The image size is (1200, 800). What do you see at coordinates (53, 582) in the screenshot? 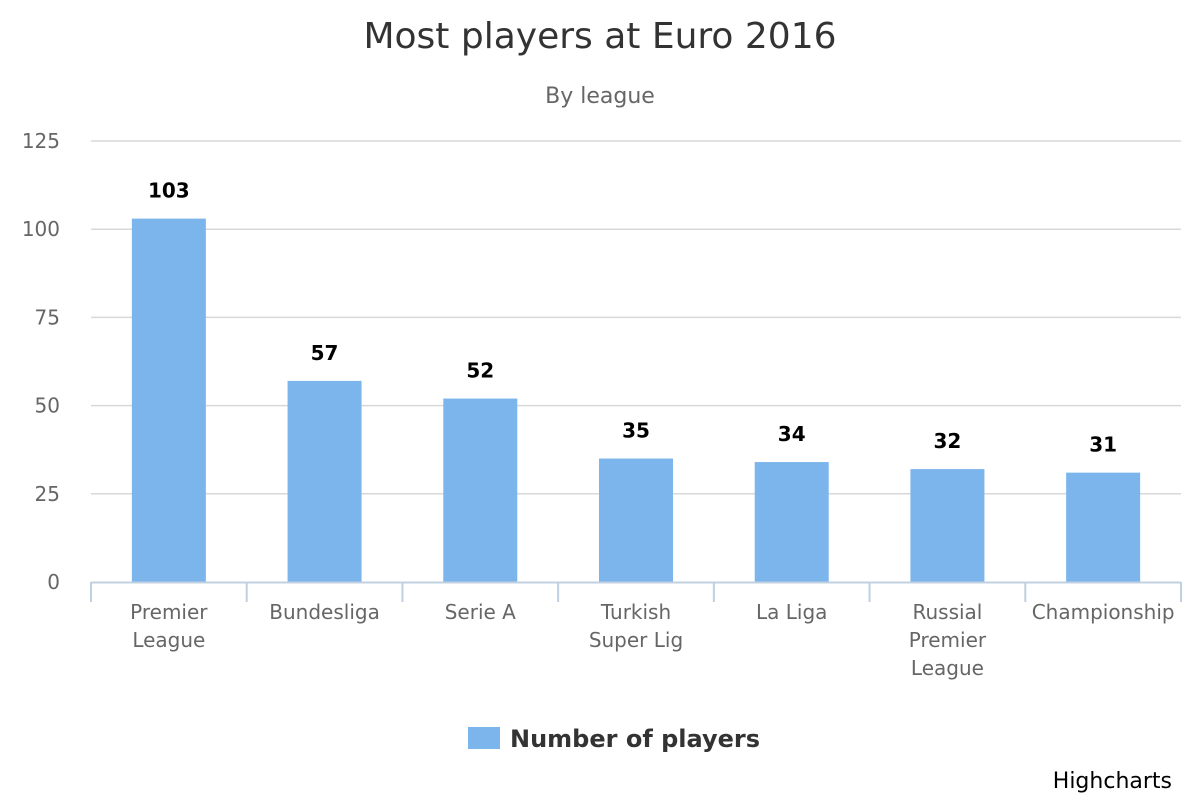
I see `y-tick-label: 0` at bounding box center [53, 582].